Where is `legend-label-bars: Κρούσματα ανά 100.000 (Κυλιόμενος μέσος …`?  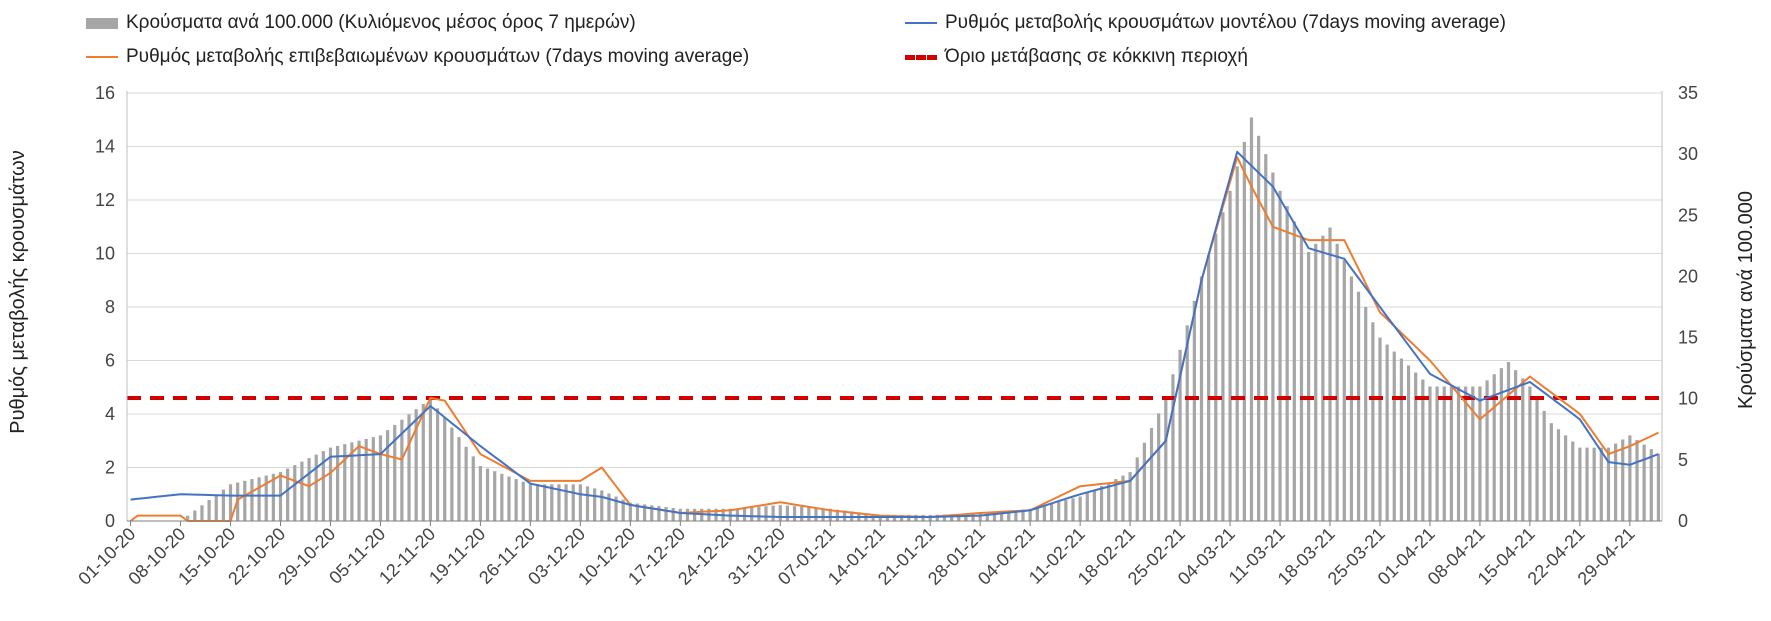 legend-label-bars: Κρούσματα ανά 100.000 (Κυλιόμενος μέσος … is located at coordinates (381, 22).